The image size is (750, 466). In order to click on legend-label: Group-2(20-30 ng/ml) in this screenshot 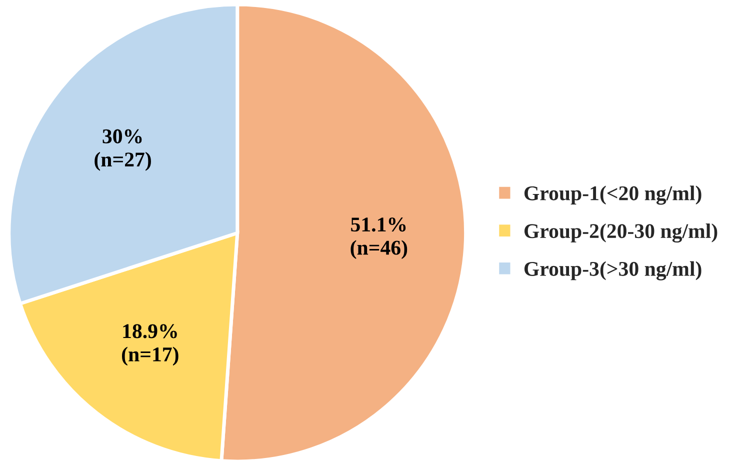, I will do `click(621, 233)`.